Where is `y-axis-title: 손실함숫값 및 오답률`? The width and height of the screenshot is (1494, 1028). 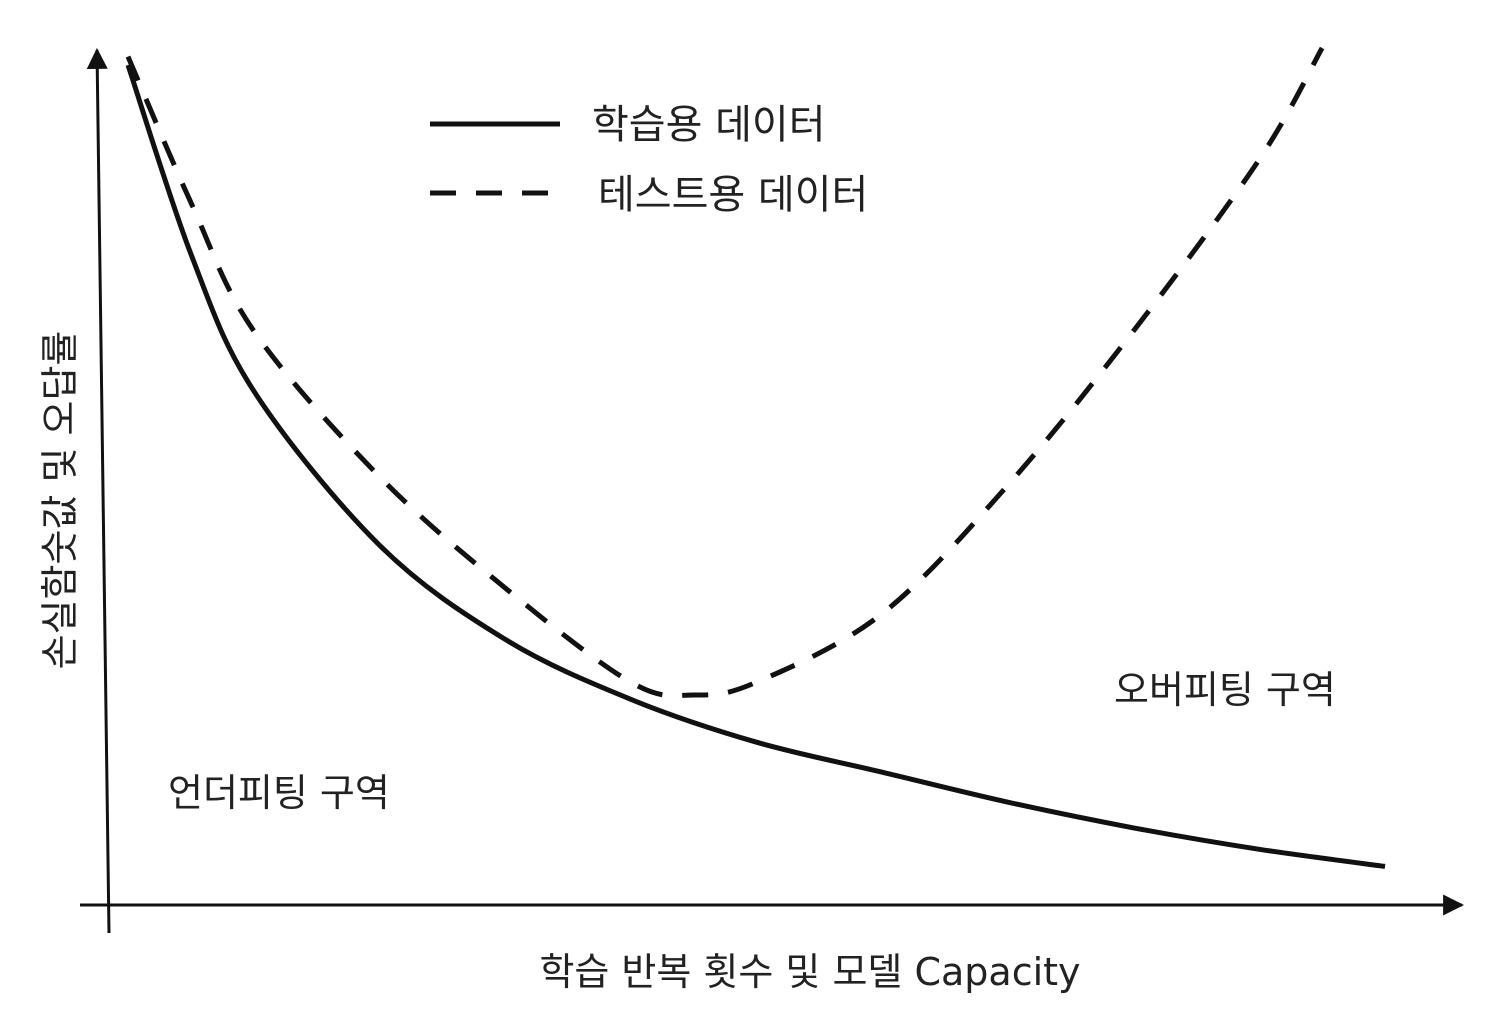
y-axis-title: 손실함숫값 및 오답률 is located at coordinates (60, 500).